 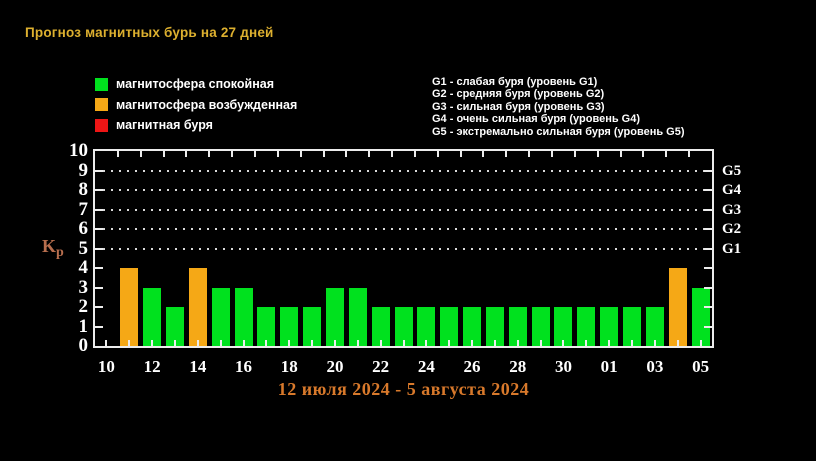 I want to click on x-tick-label-12: 12, so click(x=152, y=366).